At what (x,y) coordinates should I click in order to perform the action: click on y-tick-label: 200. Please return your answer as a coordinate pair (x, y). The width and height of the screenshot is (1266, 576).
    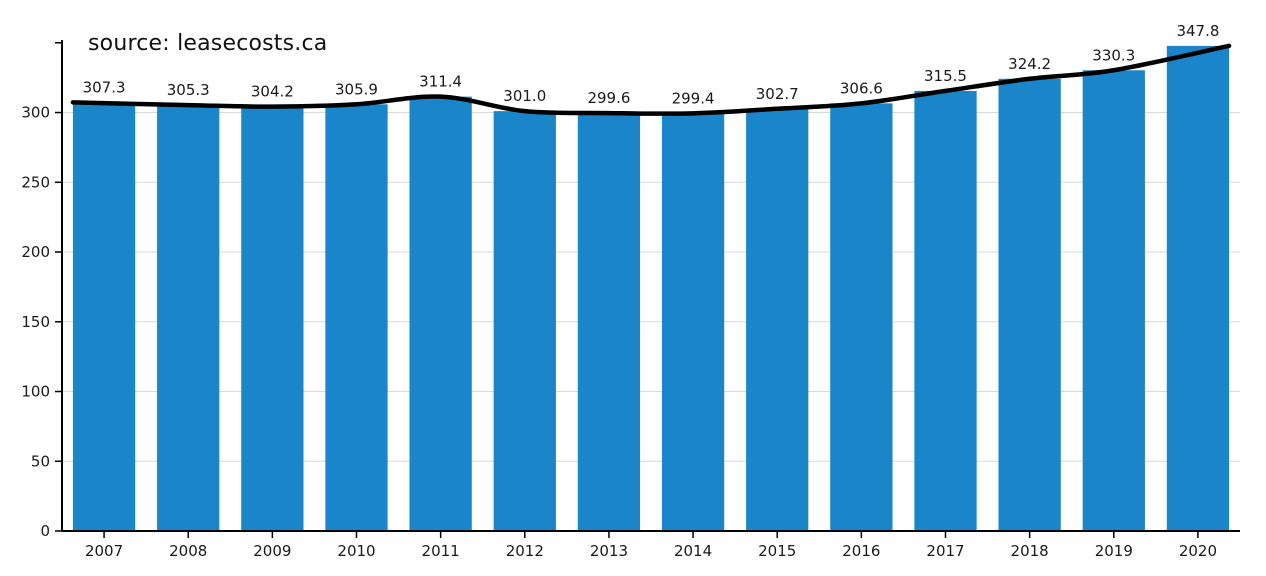
    Looking at the image, I should click on (35, 252).